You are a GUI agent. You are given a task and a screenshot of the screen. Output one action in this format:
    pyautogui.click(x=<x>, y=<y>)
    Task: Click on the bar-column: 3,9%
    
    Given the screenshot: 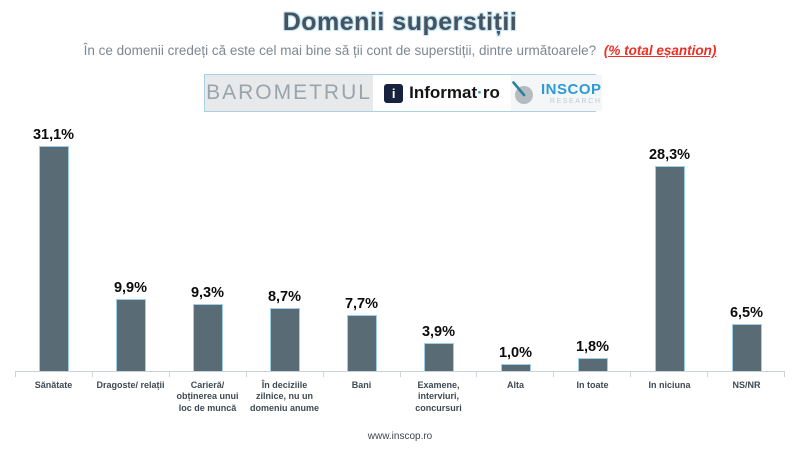 What is the action you would take?
    pyautogui.click(x=438, y=347)
    